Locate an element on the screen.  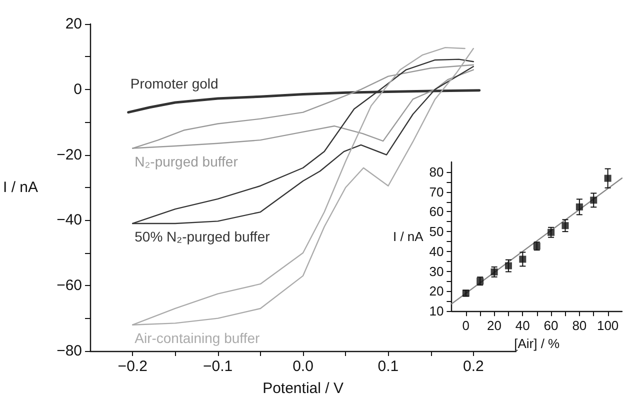
x-tick-label: −0.1 is located at coordinates (218, 366).